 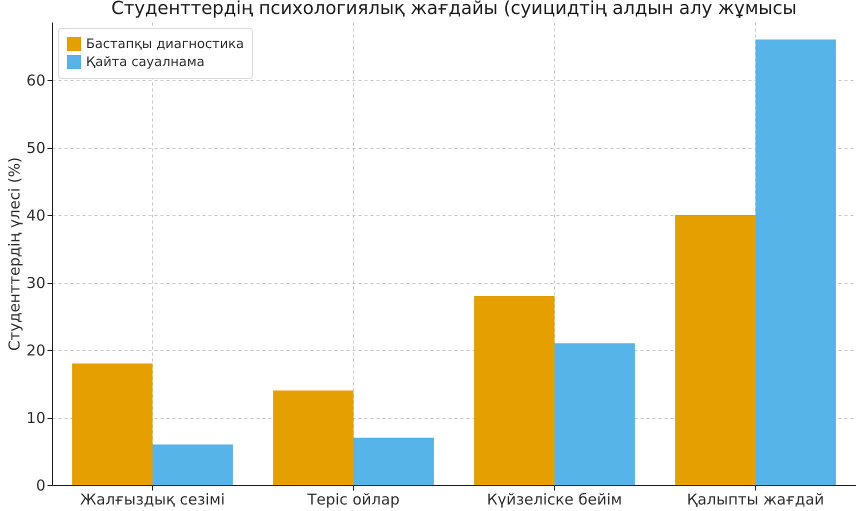 I want to click on legend-label: Қайта сауалнама, so click(x=145, y=62).